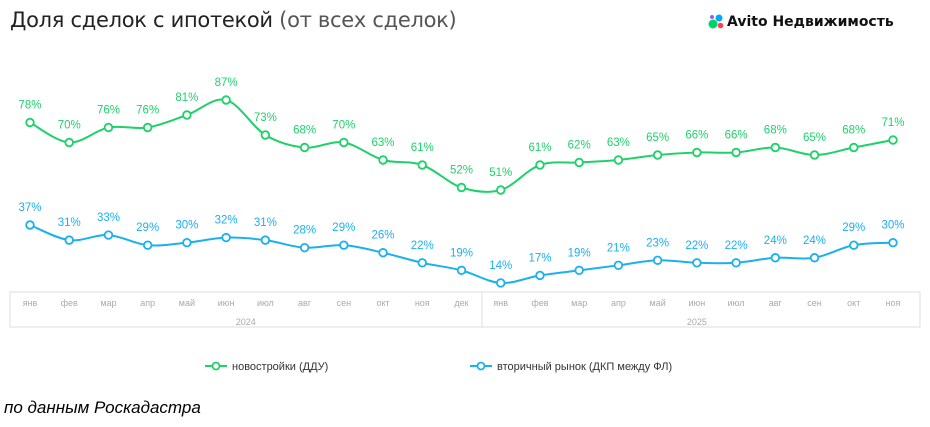 The image size is (930, 427). I want to click on data-label: 23%, so click(657, 243).